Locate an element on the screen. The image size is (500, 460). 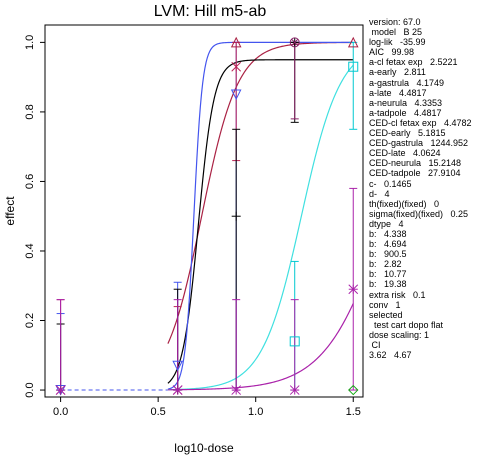
annotation-line: b: 2.82 is located at coordinates (385, 264).